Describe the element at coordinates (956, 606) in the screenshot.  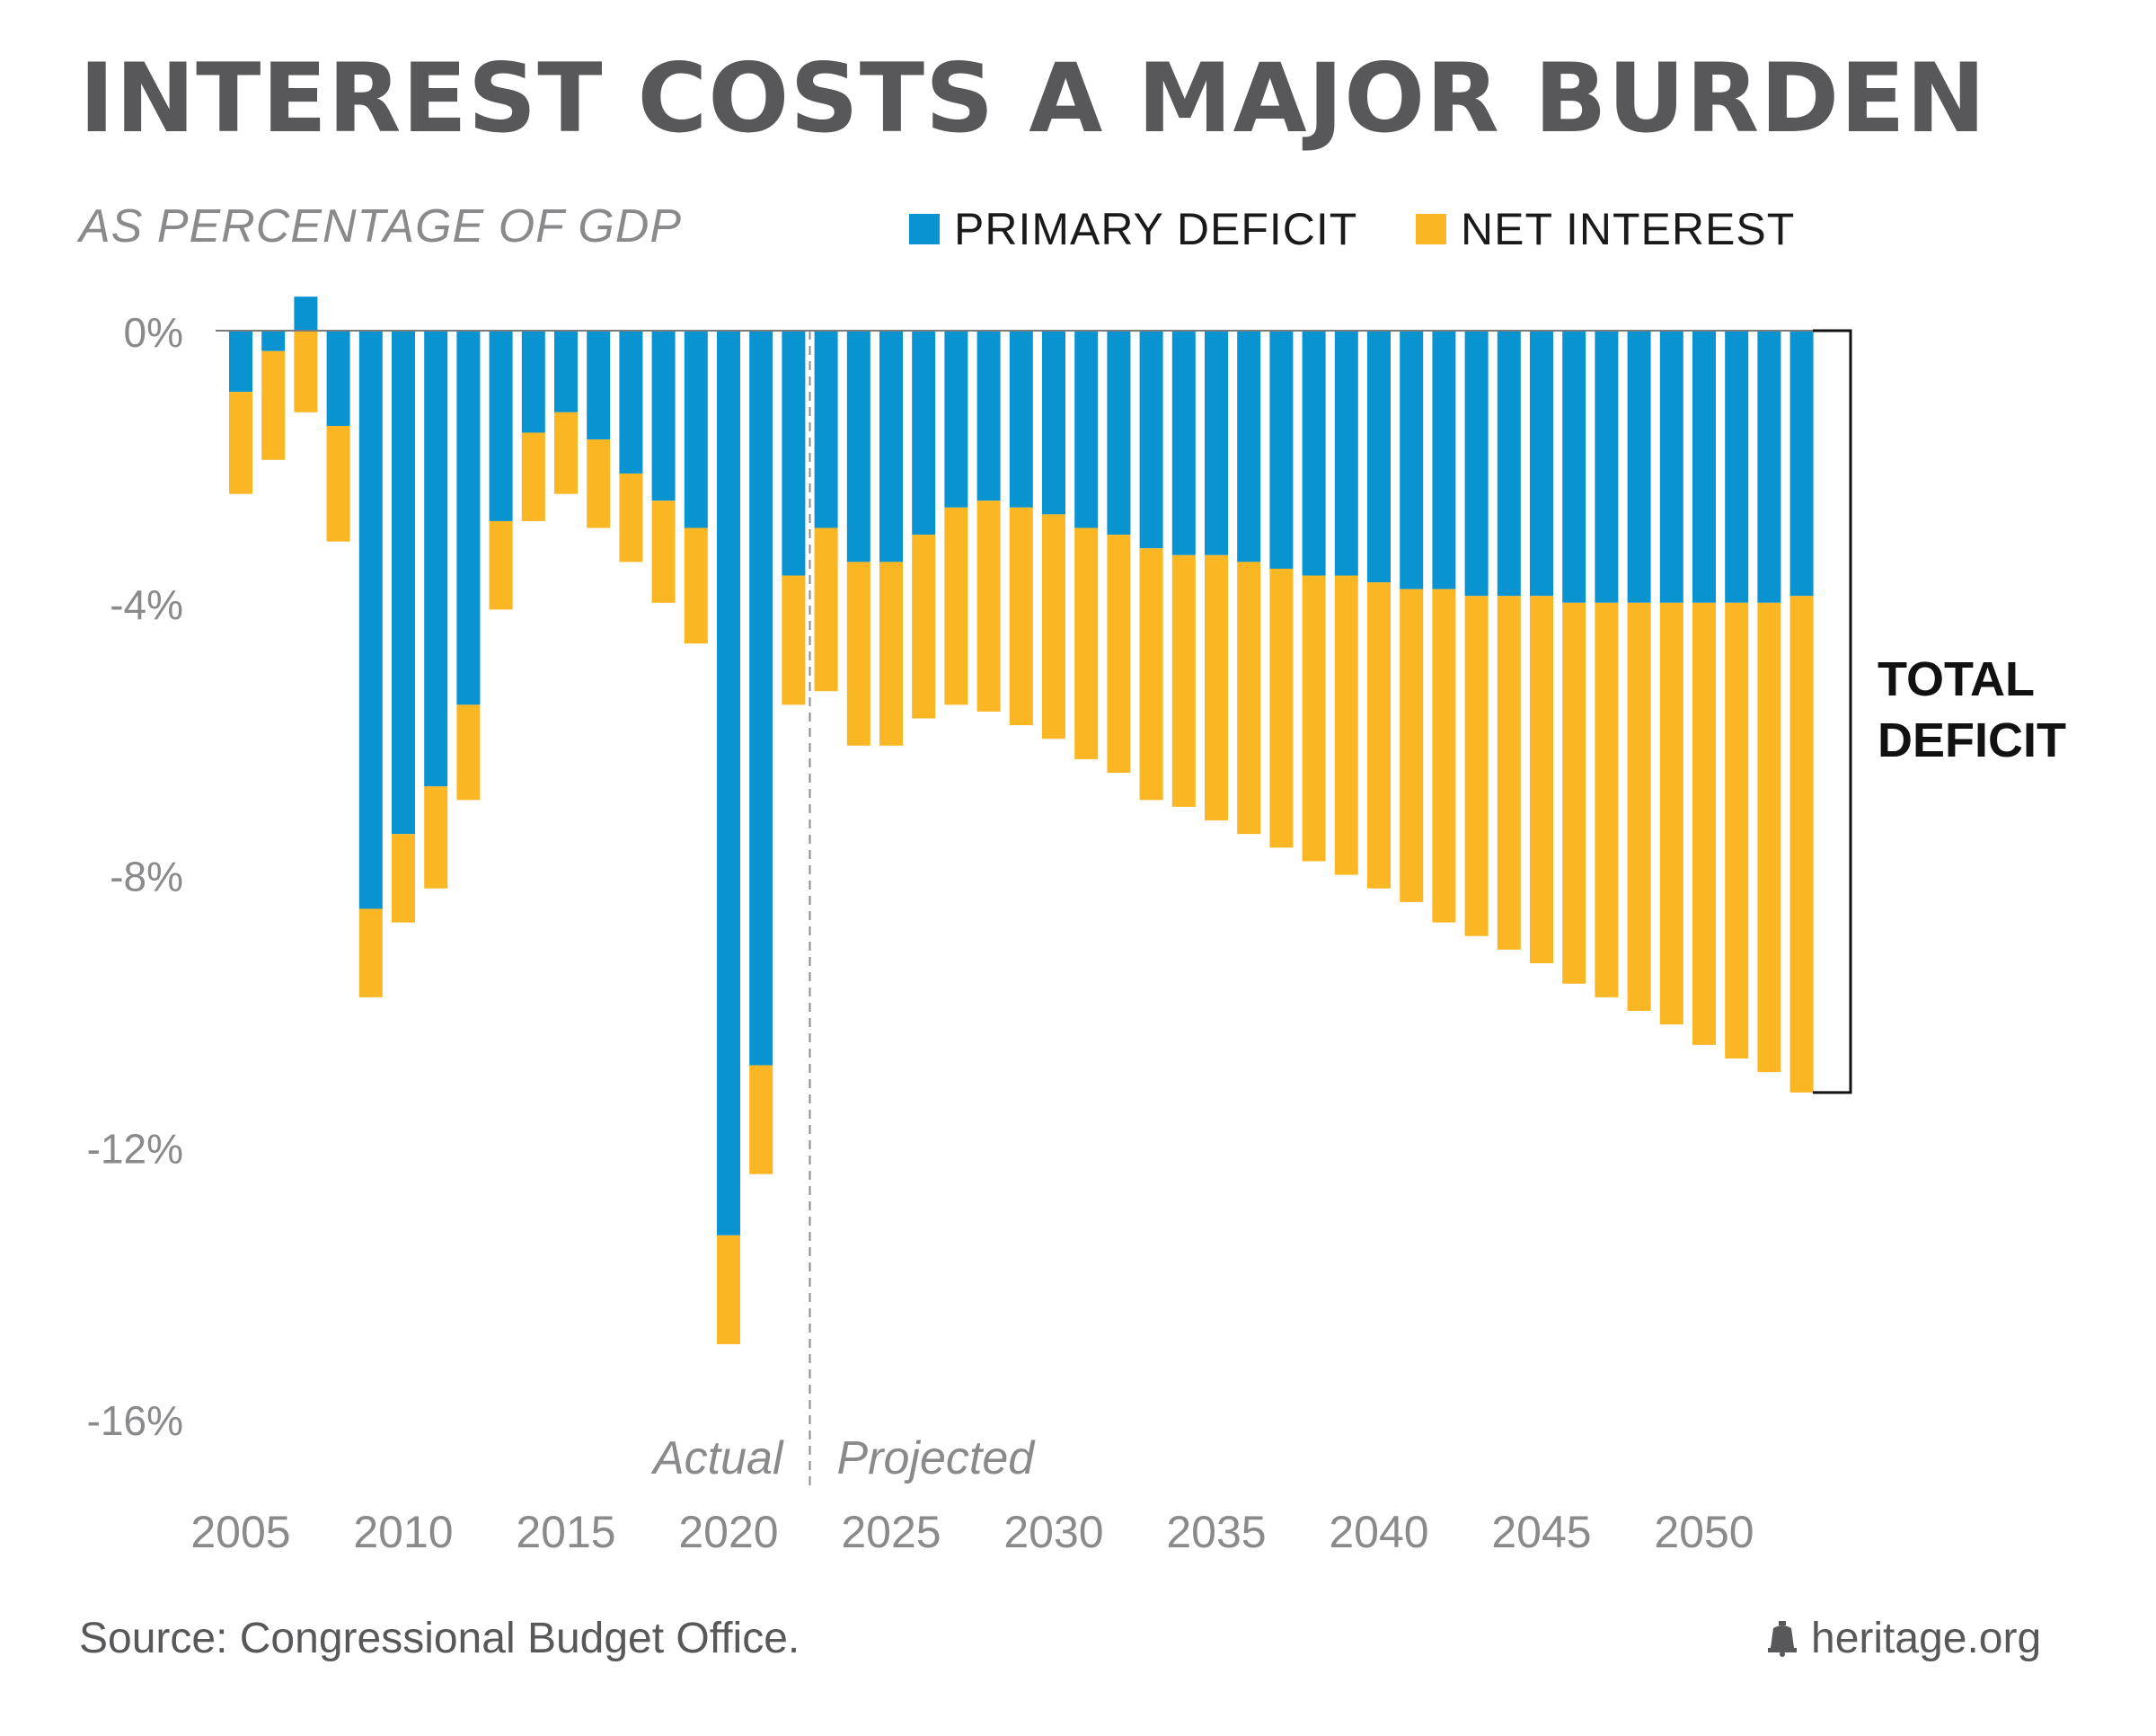
I see `bar-interest-2027` at that location.